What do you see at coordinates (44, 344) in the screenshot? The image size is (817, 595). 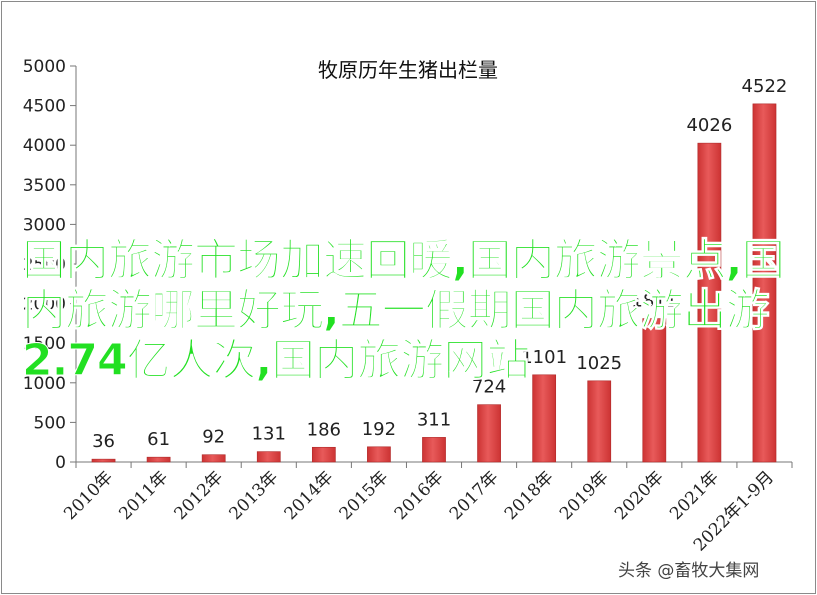 I see `y-tick-label: 1500` at bounding box center [44, 344].